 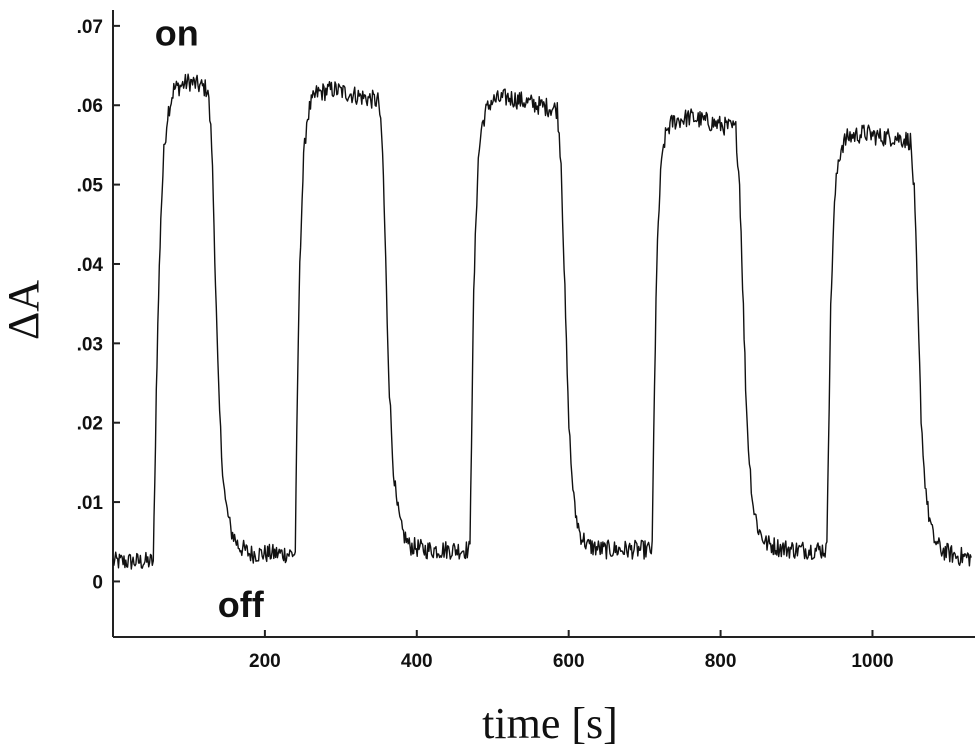 I want to click on y-tick-label: 0, so click(x=97, y=582).